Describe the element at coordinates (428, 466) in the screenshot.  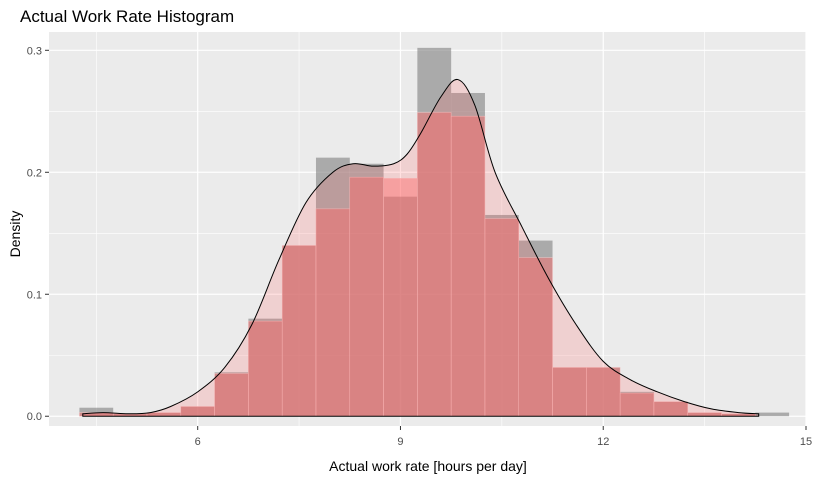
I see `x-axis-title: Actual work rate [hours per day]` at that location.